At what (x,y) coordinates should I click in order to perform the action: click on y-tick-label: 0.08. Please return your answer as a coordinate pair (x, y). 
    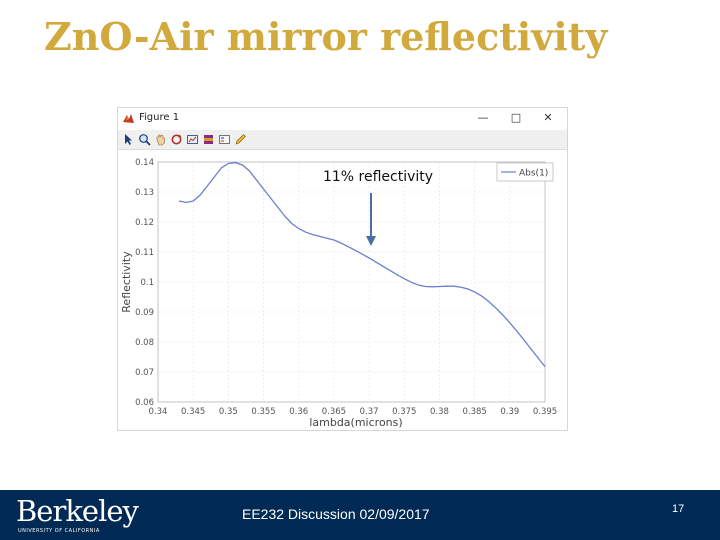
    Looking at the image, I should click on (144, 343).